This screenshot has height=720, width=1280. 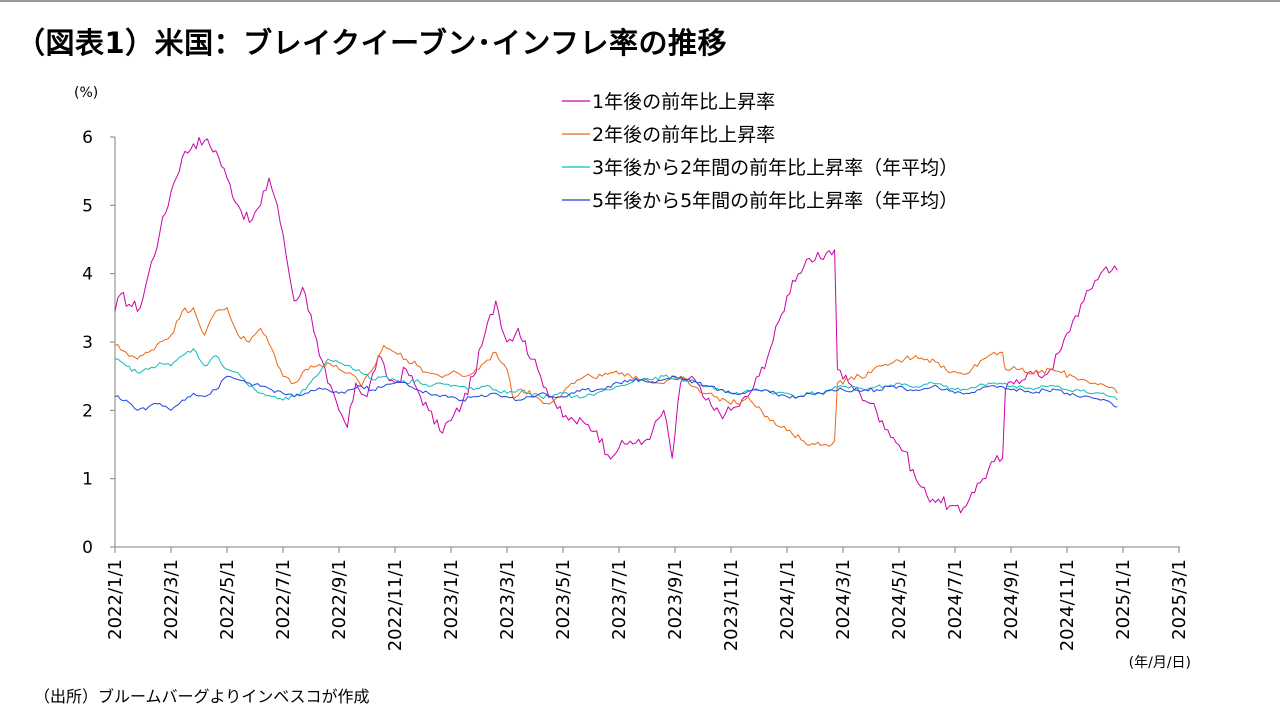 I want to click on page-title: （図表1）米国：ブレイクイーブン･インフレ率の推移, so click(x=371, y=43).